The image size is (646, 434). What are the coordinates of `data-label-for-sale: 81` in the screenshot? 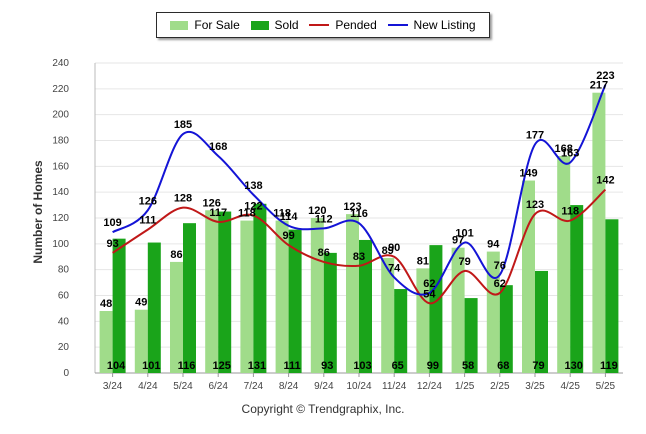 It's located at (423, 261).